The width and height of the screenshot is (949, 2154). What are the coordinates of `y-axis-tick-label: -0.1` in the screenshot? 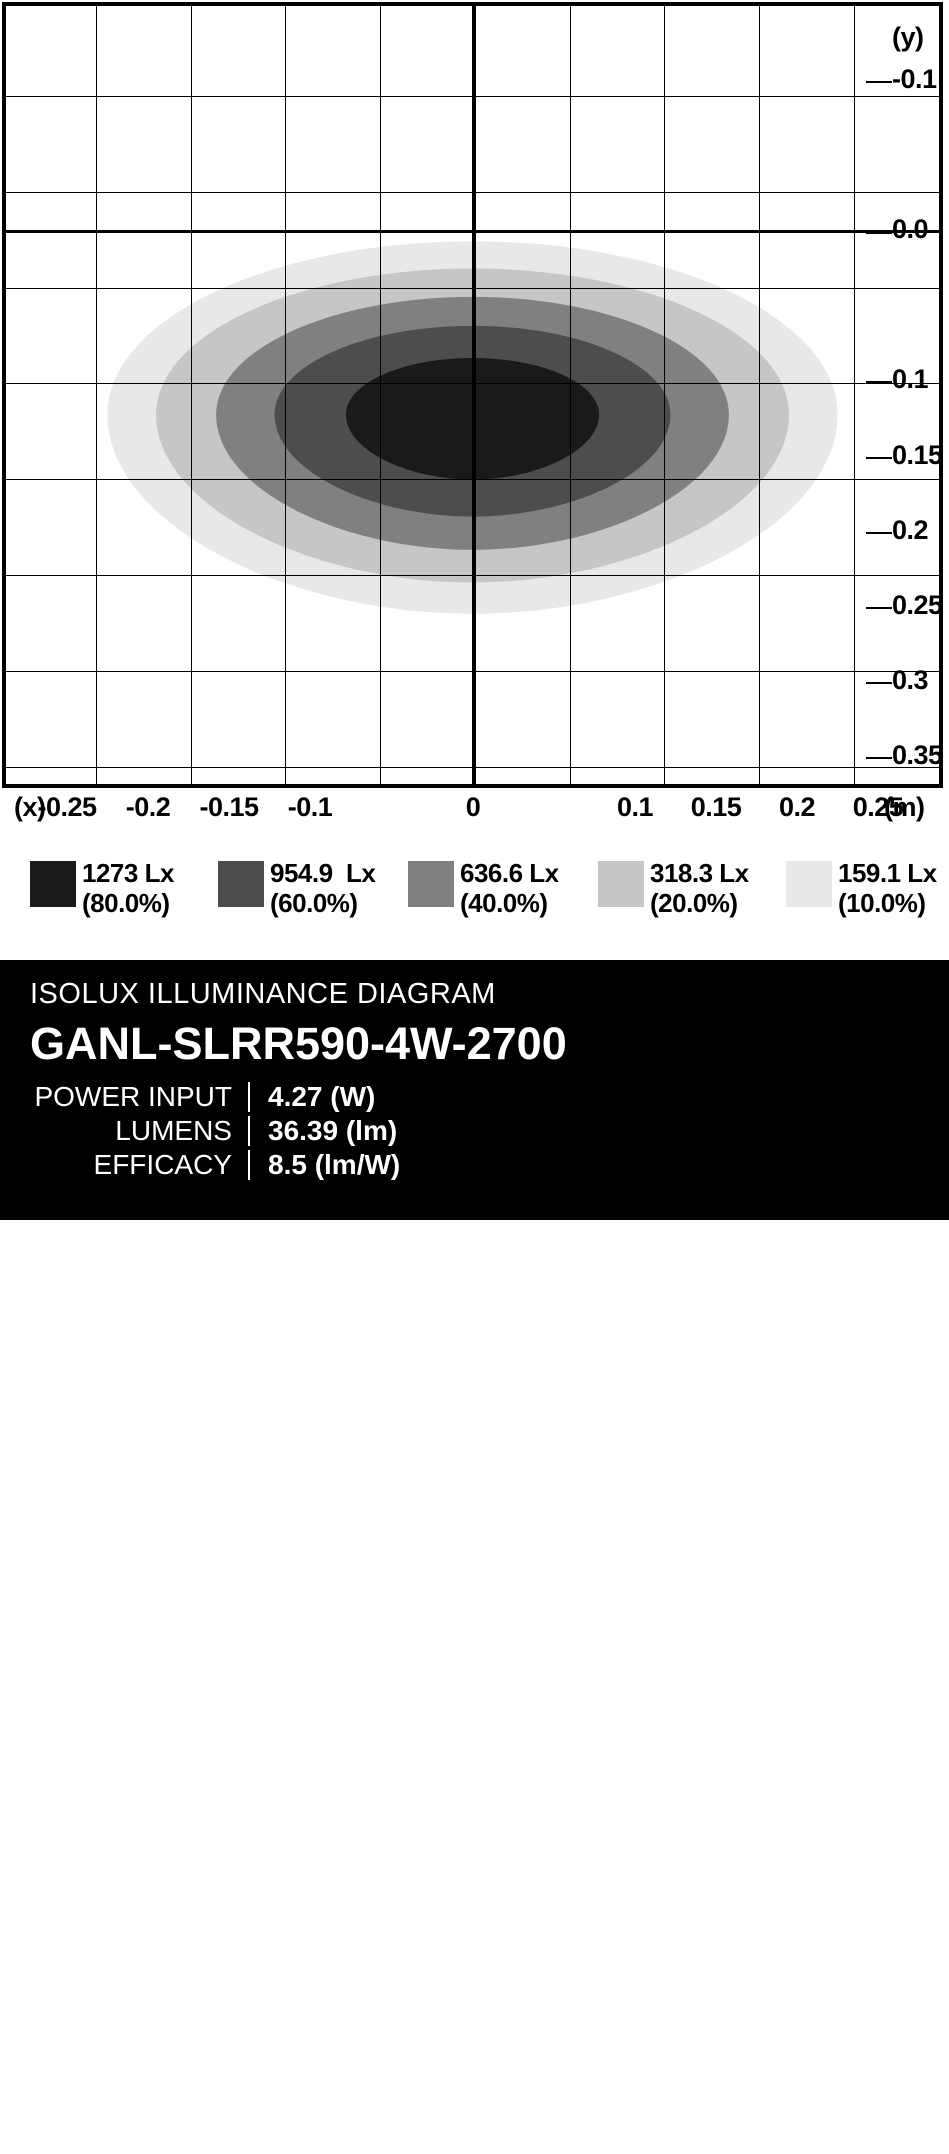 It's located at (914, 79).